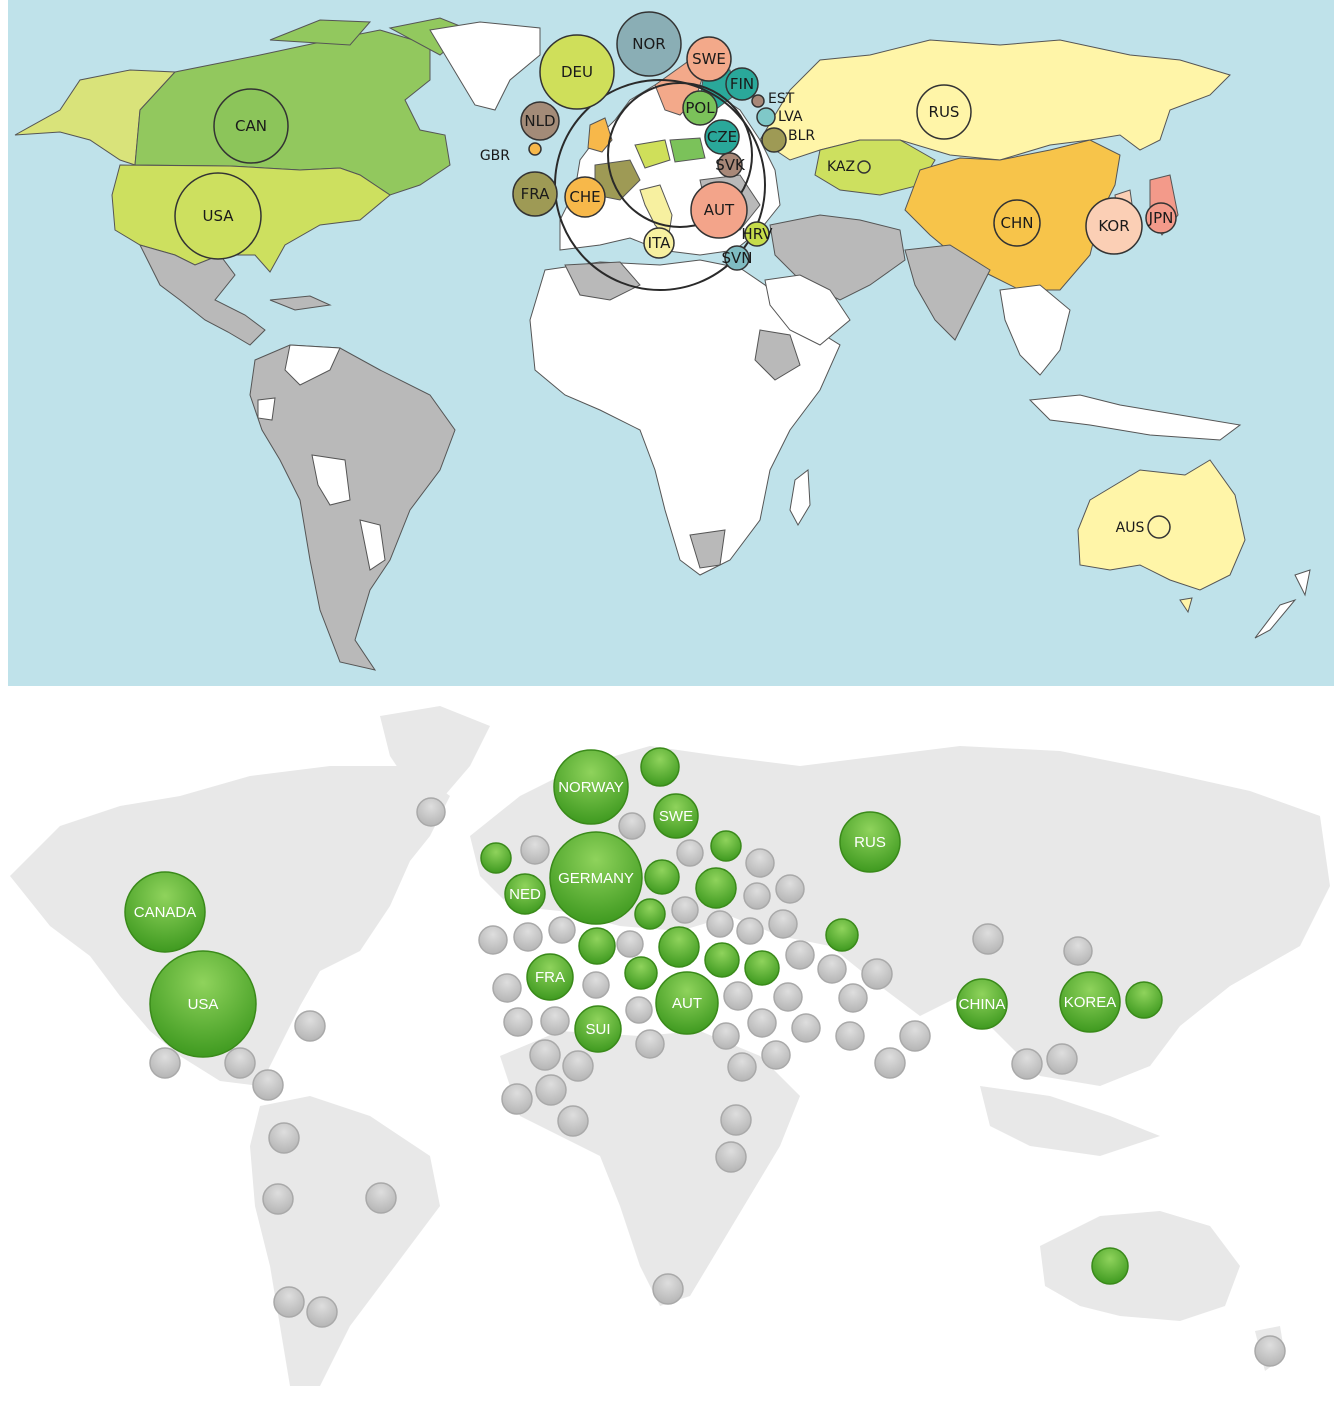 This screenshot has height=1409, width=1334. What do you see at coordinates (758, 101) in the screenshot?
I see `marker-dot-est` at bounding box center [758, 101].